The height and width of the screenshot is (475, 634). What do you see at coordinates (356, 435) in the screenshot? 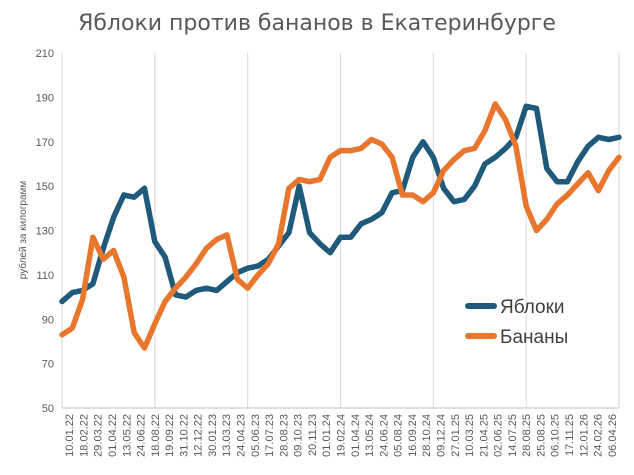
I see `x-tick-label: 01.04.24` at bounding box center [356, 435].